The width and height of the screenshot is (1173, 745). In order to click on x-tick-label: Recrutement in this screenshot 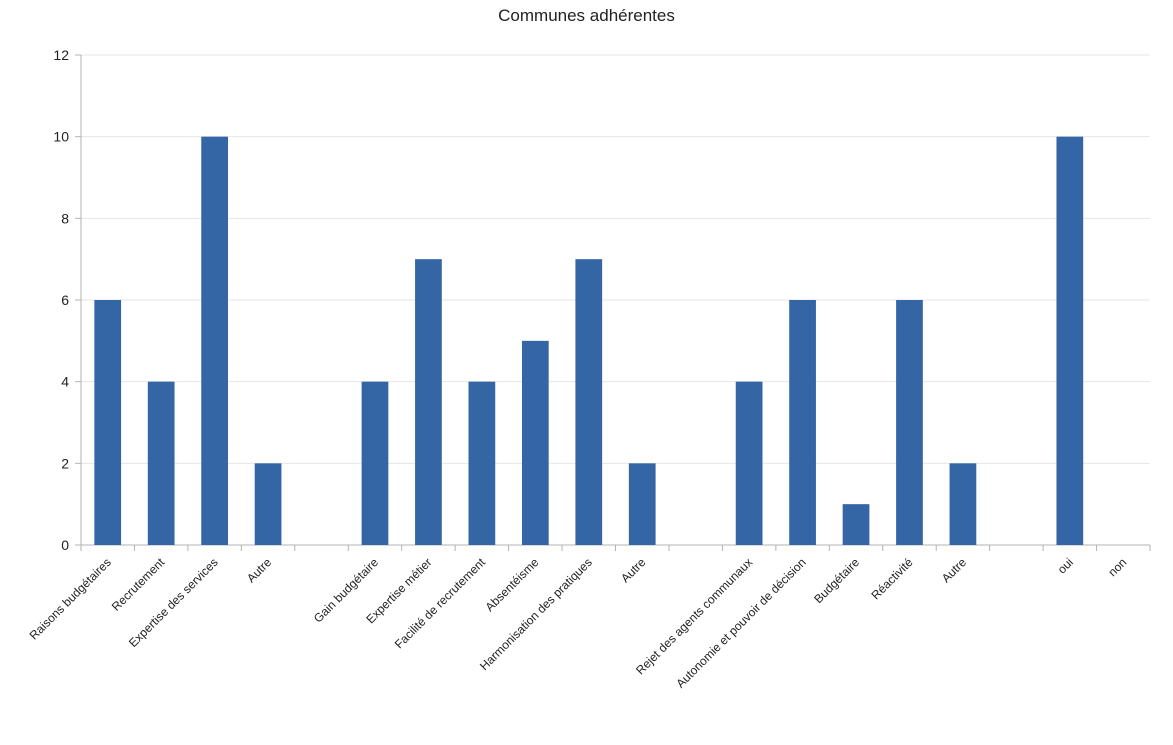, I will do `click(138, 584)`.